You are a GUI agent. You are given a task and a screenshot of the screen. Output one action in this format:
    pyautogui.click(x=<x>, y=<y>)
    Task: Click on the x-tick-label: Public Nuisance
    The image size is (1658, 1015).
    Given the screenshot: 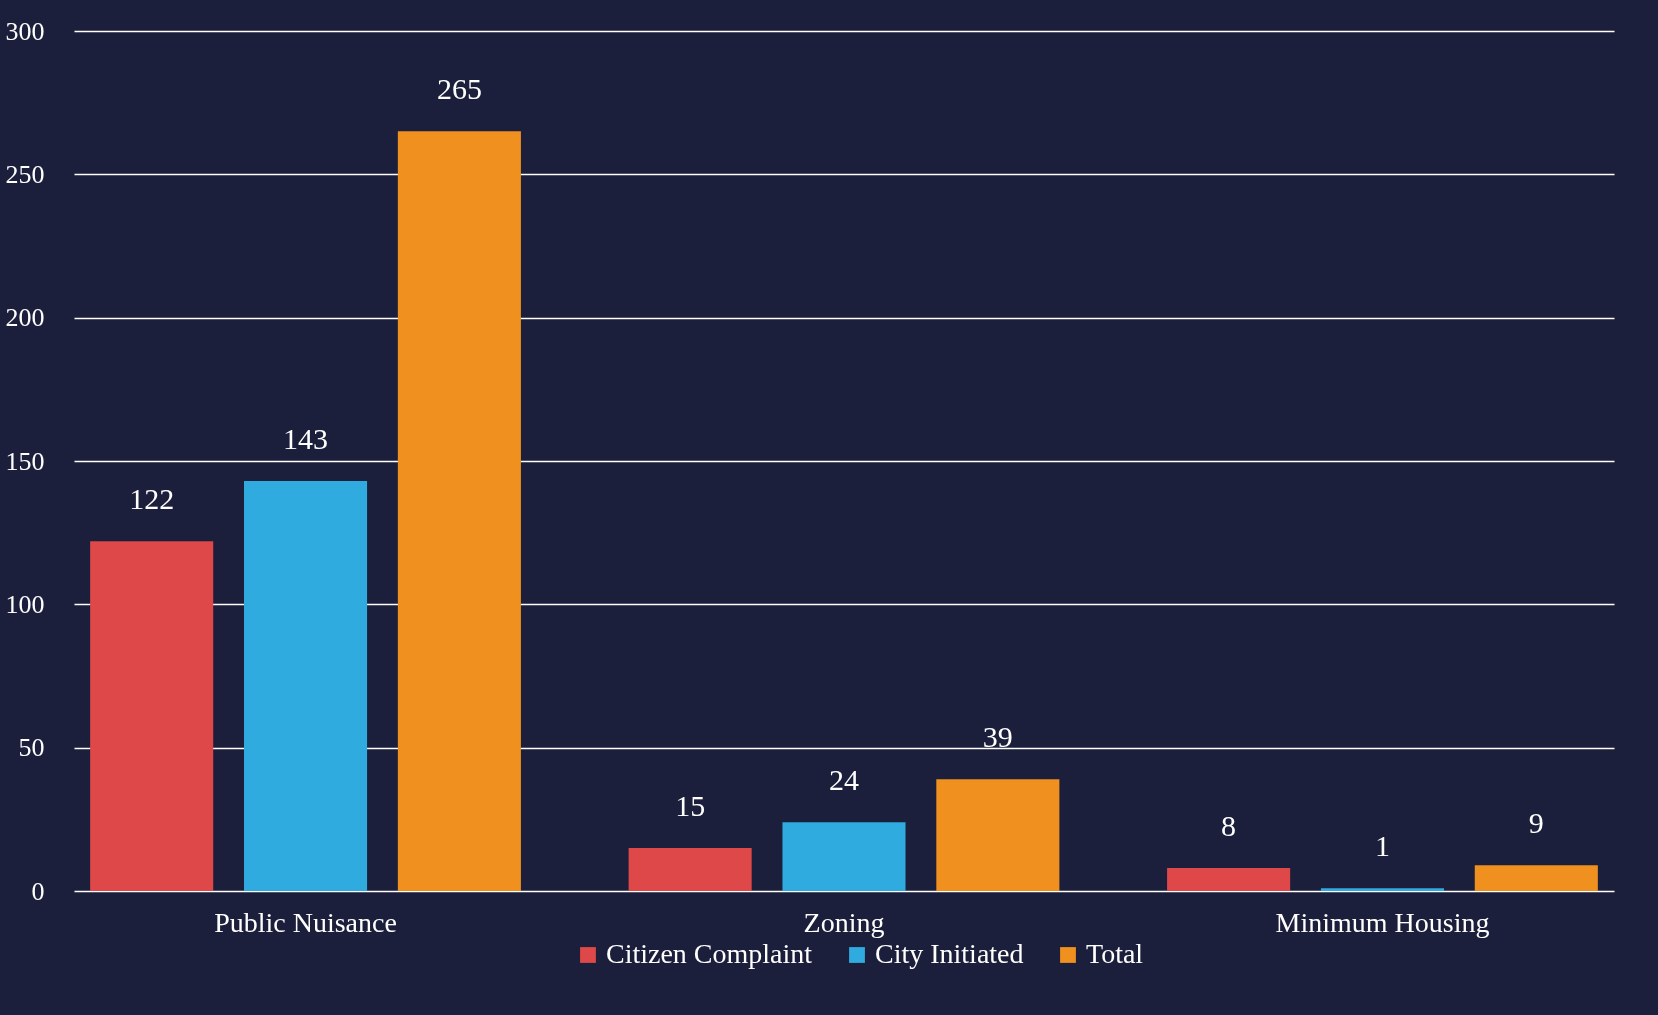 What is the action you would take?
    pyautogui.click(x=305, y=922)
    